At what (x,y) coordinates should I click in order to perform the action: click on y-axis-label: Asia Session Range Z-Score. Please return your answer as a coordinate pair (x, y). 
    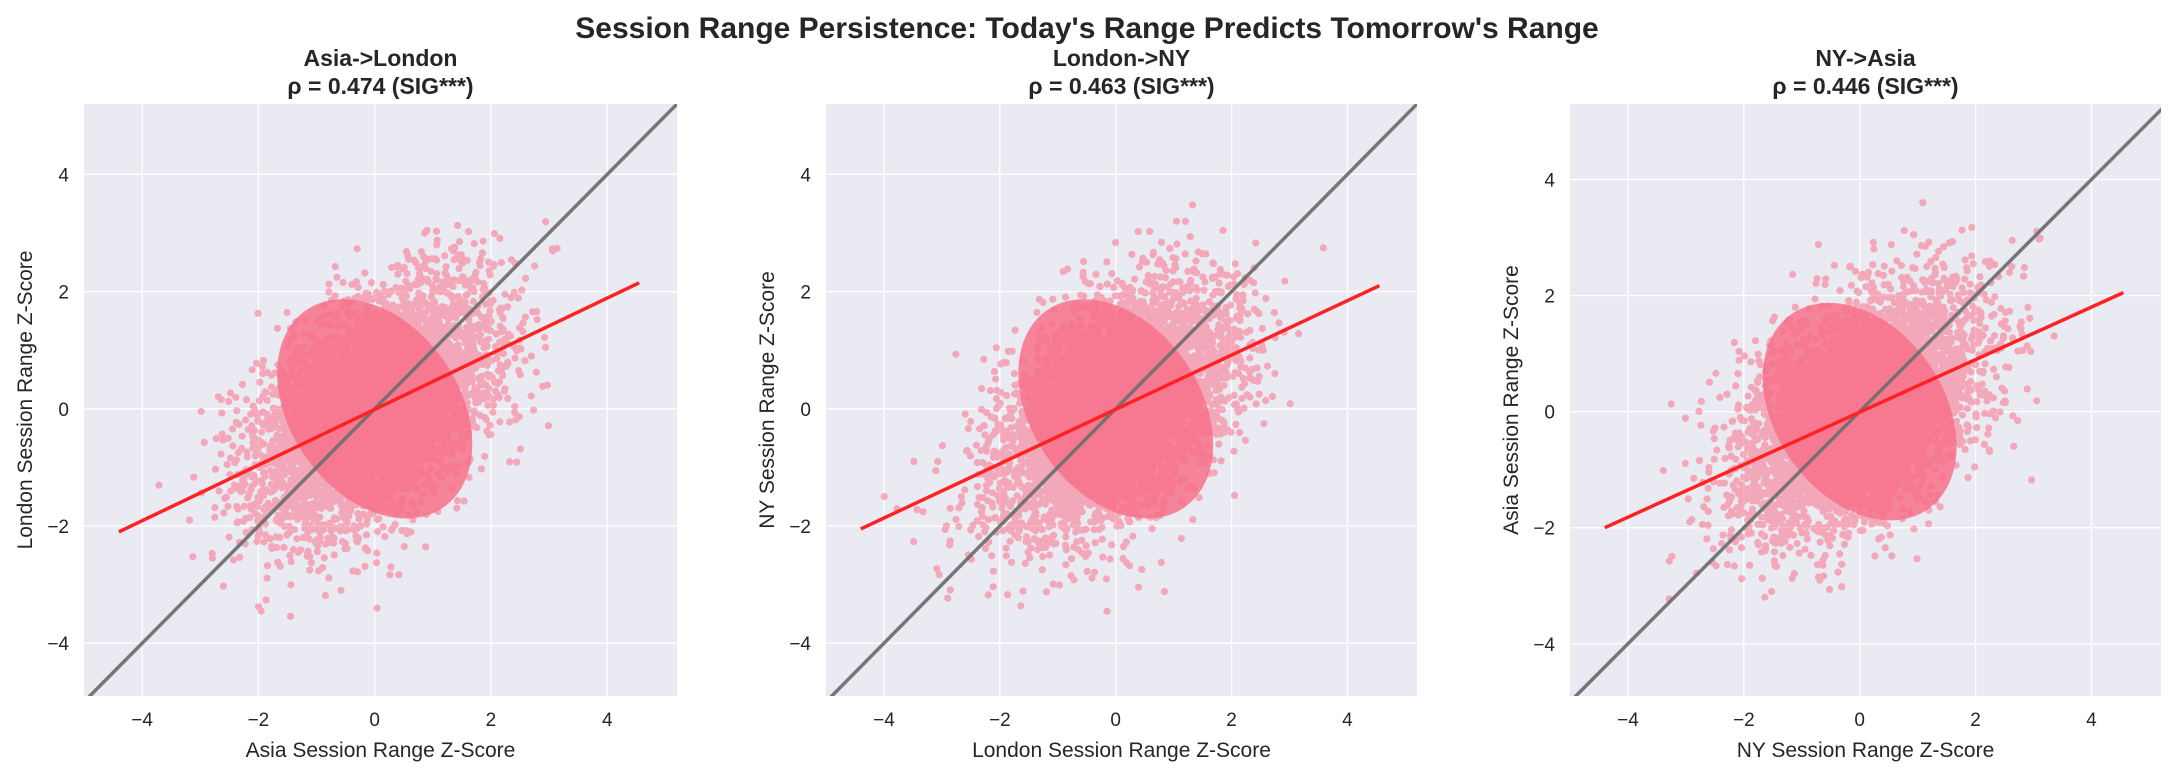
    Looking at the image, I should click on (1511, 400).